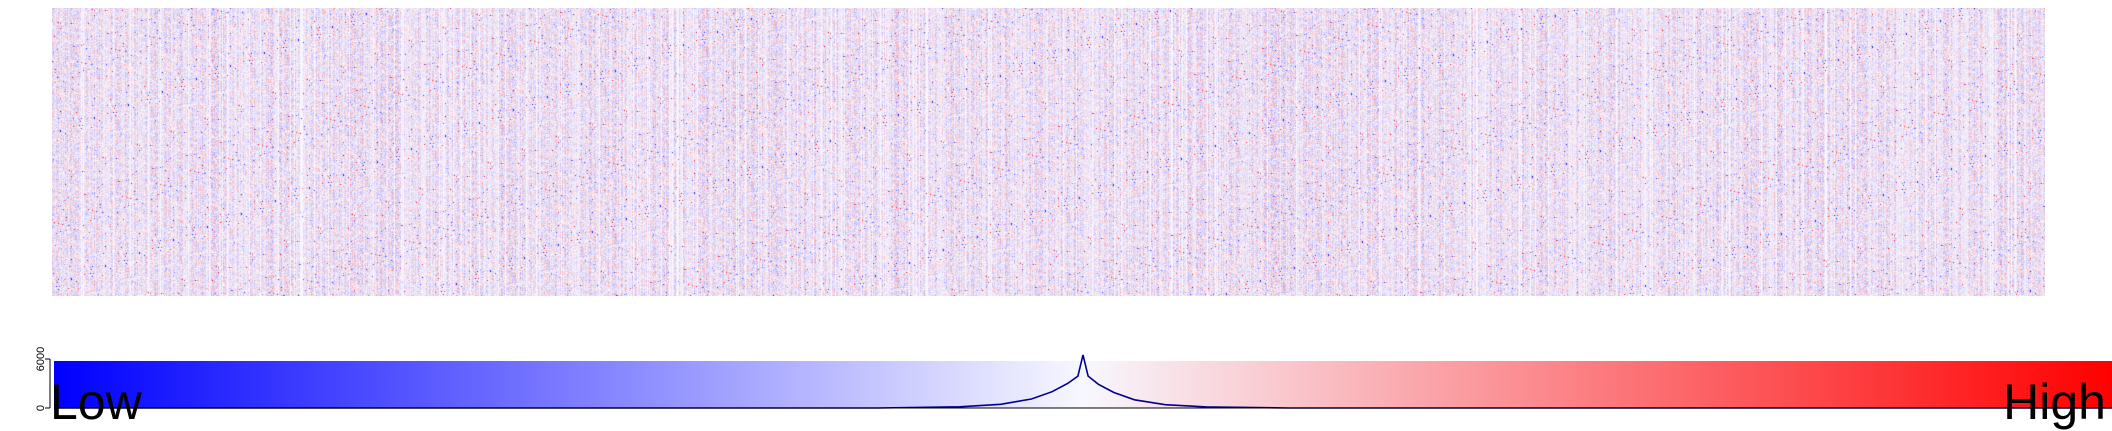  I want to click on high-label: High, so click(2054, 402).